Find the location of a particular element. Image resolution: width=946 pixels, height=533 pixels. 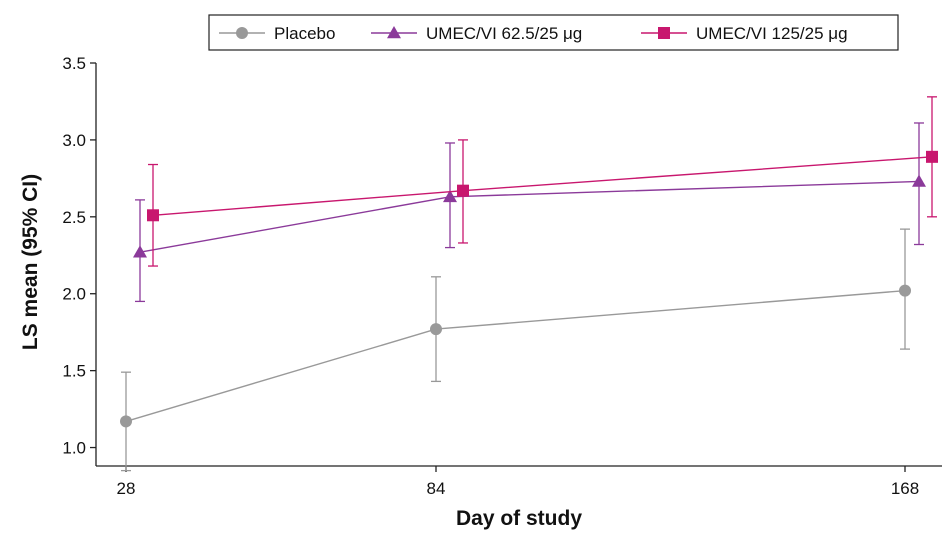

legend-label: UMEC/VI 62.5/25 μg is located at coordinates (504, 33).